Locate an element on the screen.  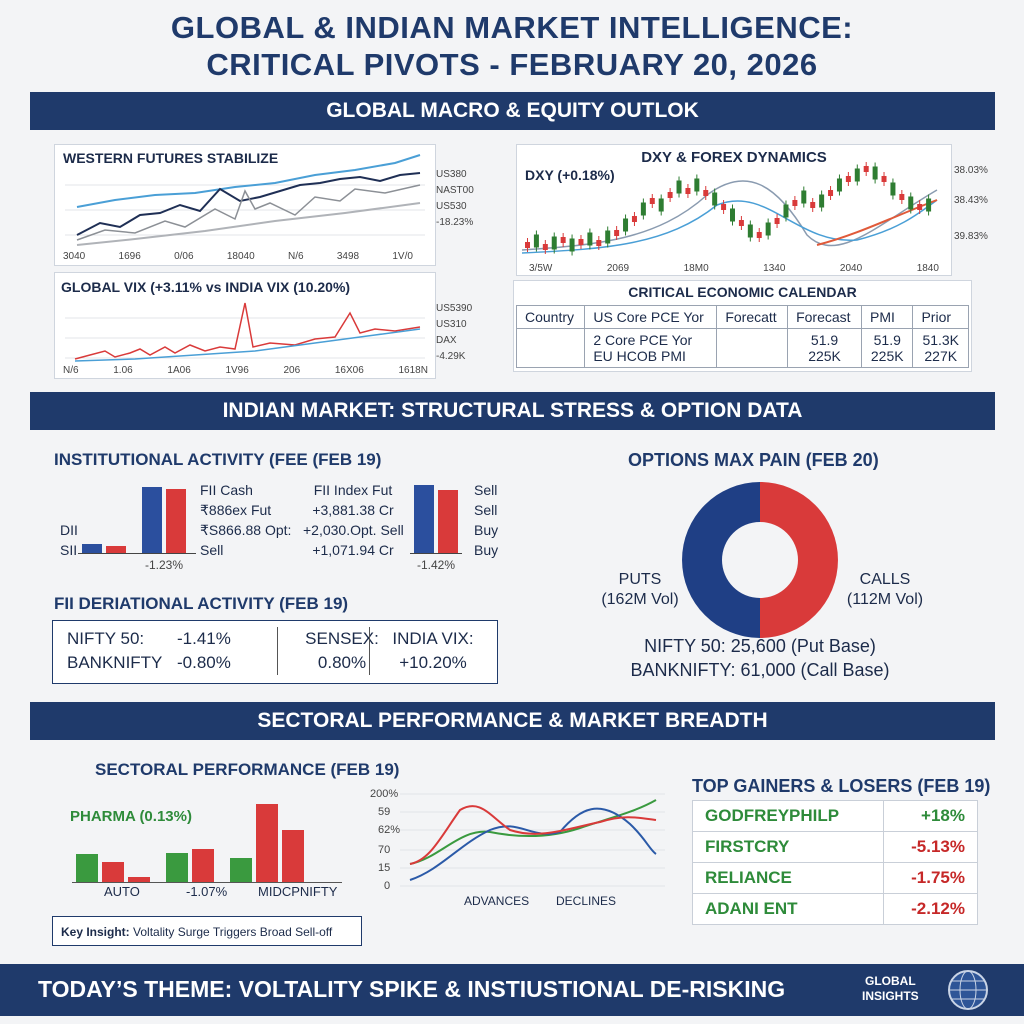
calendar-prior: 51.3K is located at coordinates (941, 340).